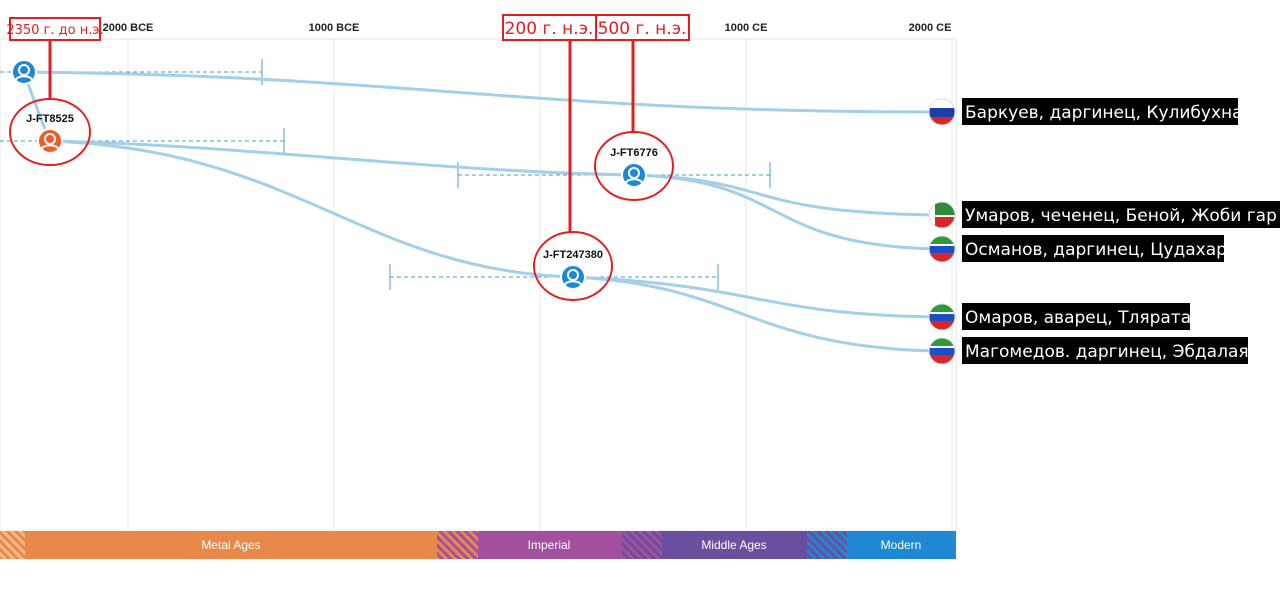 The image size is (1280, 589). I want to click on node-ft6776-circle, so click(634, 175).